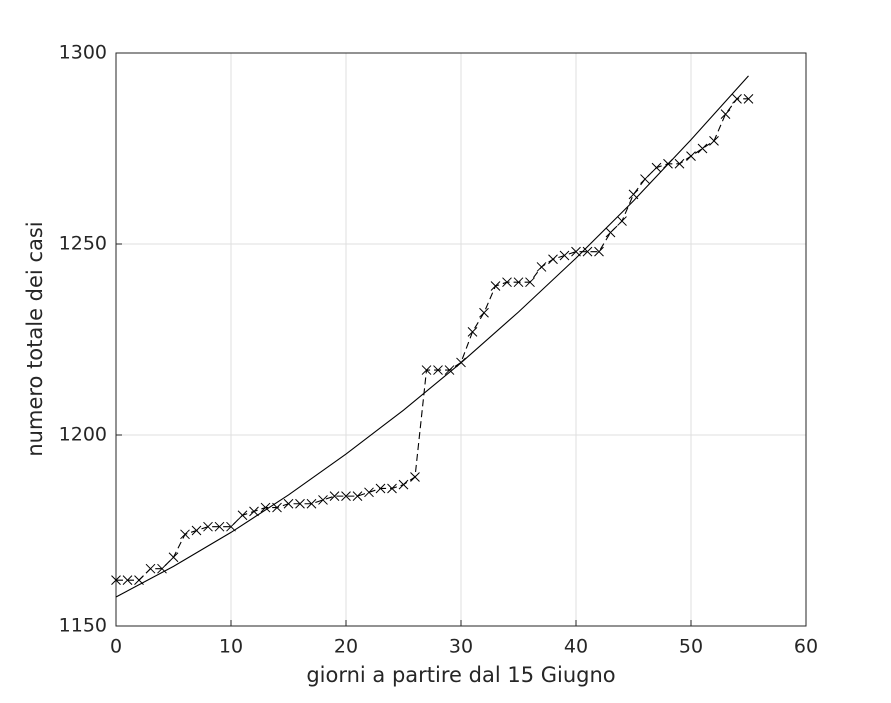 The image size is (891, 703). I want to click on y-tick-label: 1150, so click(83, 626).